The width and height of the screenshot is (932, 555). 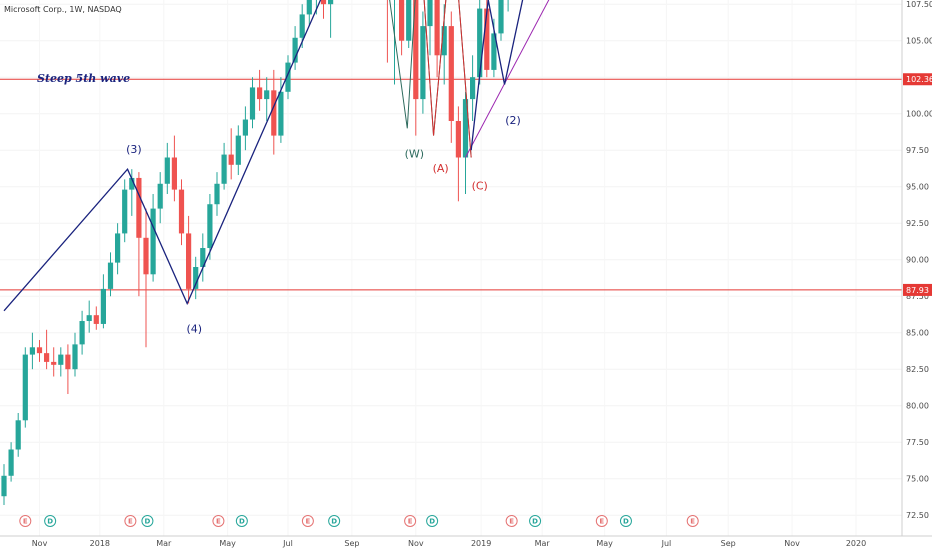 What do you see at coordinates (917, 79) in the screenshot?
I see `price-line-tag` at bounding box center [917, 79].